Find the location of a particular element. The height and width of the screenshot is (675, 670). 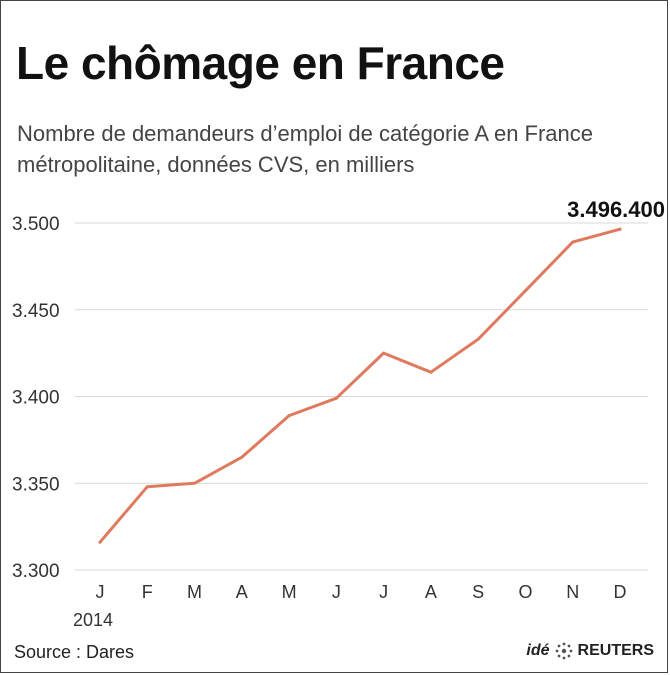

brand-logo: idé REUTERS is located at coordinates (590, 651).